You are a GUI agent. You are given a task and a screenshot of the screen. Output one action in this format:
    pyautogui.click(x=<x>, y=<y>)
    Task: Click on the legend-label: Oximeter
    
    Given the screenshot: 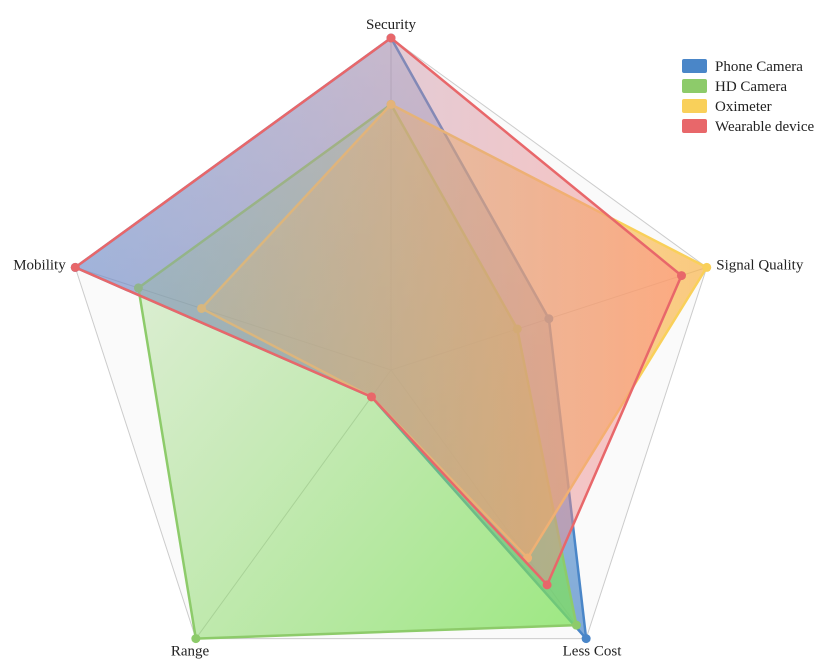 What is the action you would take?
    pyautogui.click(x=743, y=107)
    